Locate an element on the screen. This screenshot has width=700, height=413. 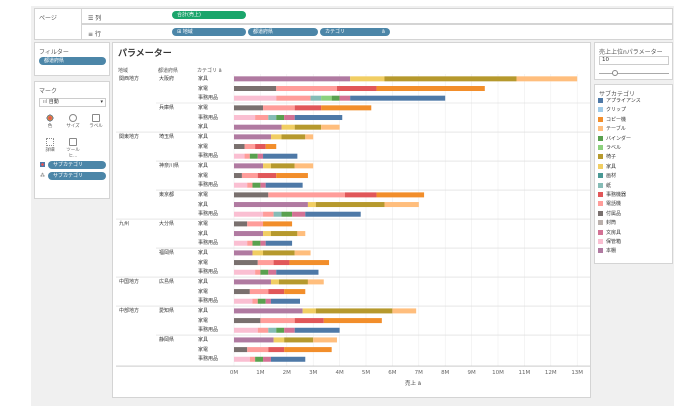
label-label: ラベル is located at coordinates (96, 126).